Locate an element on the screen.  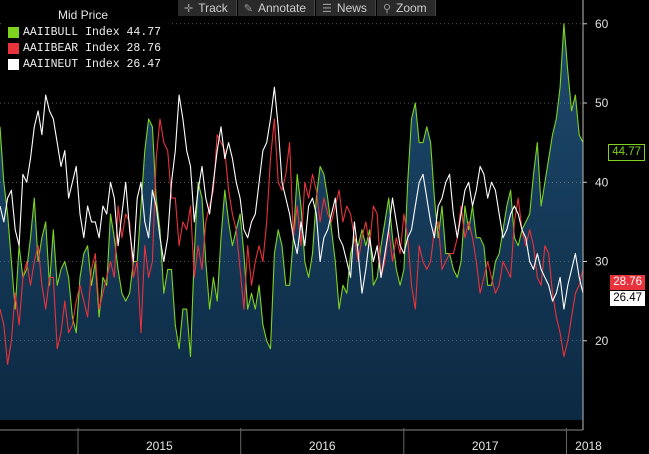
y-tick-label: 50 is located at coordinates (602, 103).